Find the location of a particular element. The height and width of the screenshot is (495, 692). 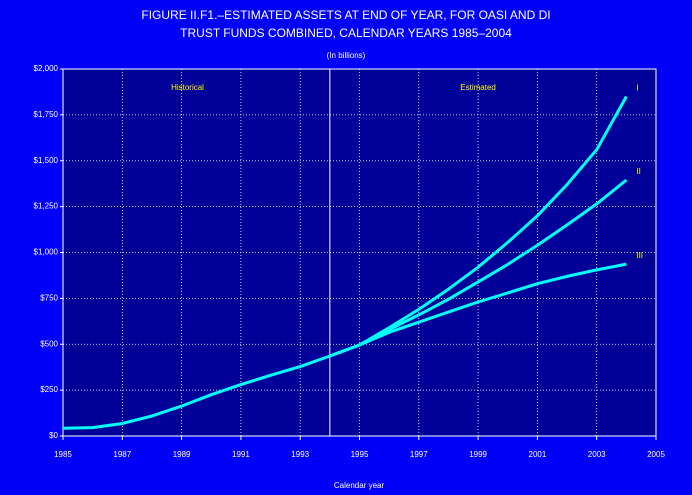

x-tick-label: 1995 is located at coordinates (360, 454).